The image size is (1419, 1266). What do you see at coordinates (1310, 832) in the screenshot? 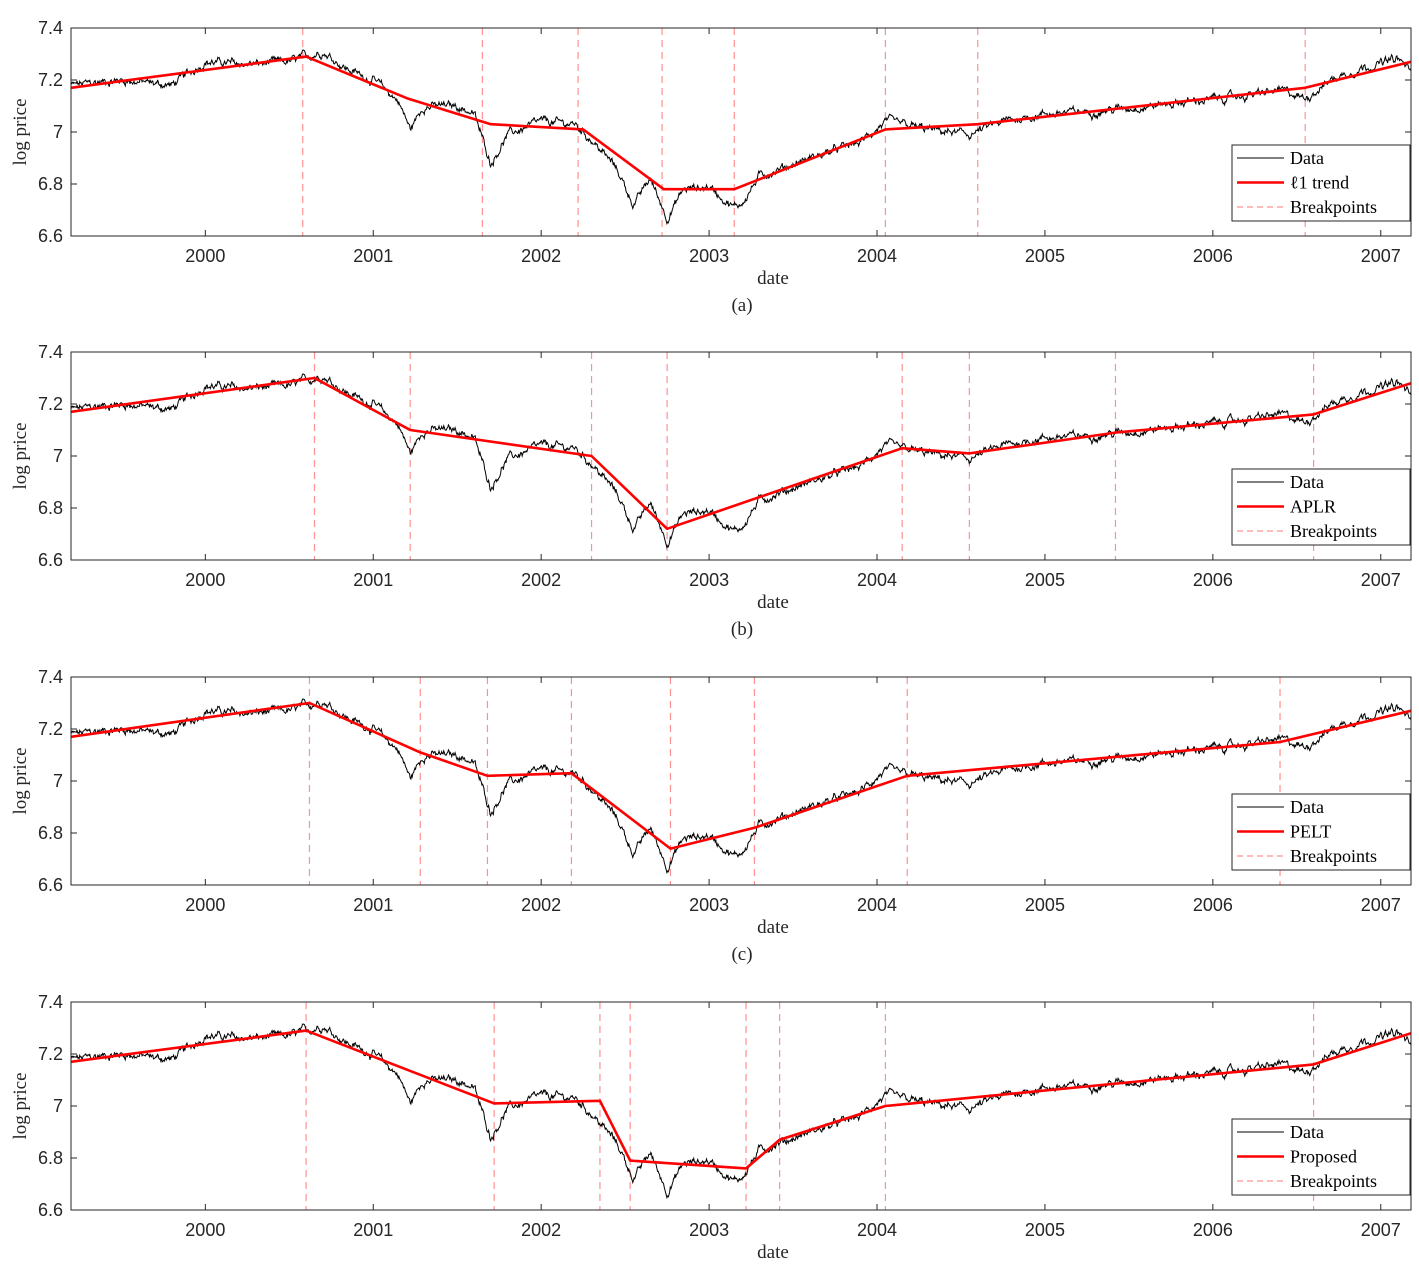
I see `legend-label-fit: PELT` at bounding box center [1310, 832].